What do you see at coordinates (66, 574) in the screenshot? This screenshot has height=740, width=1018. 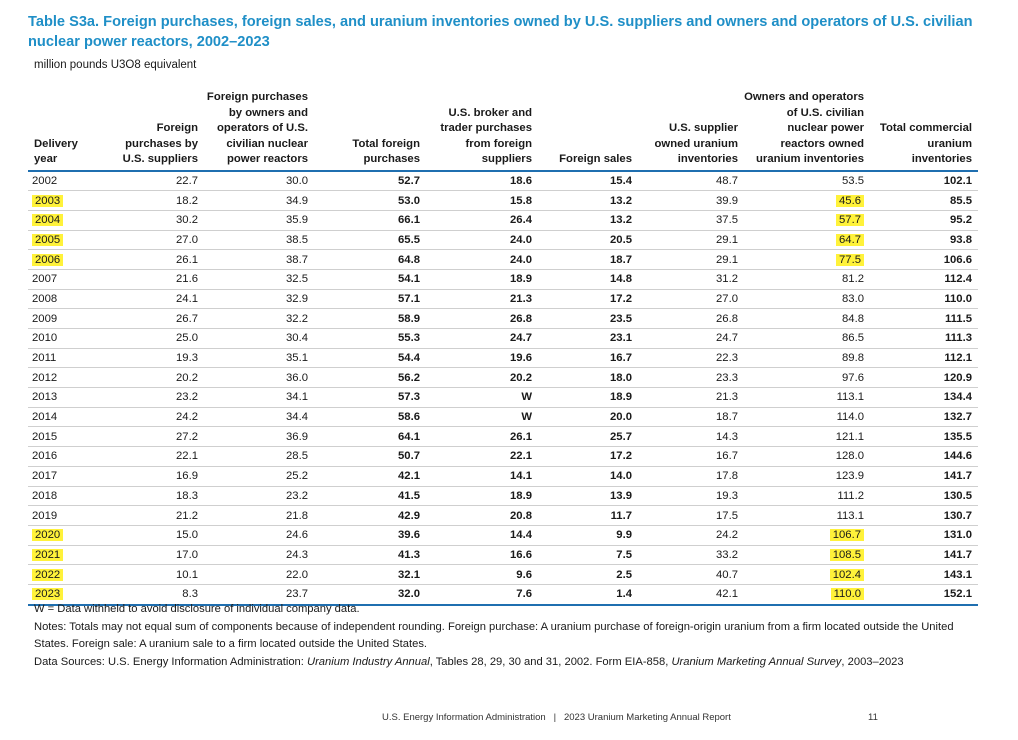 I see `cell-year: 2022` at bounding box center [66, 574].